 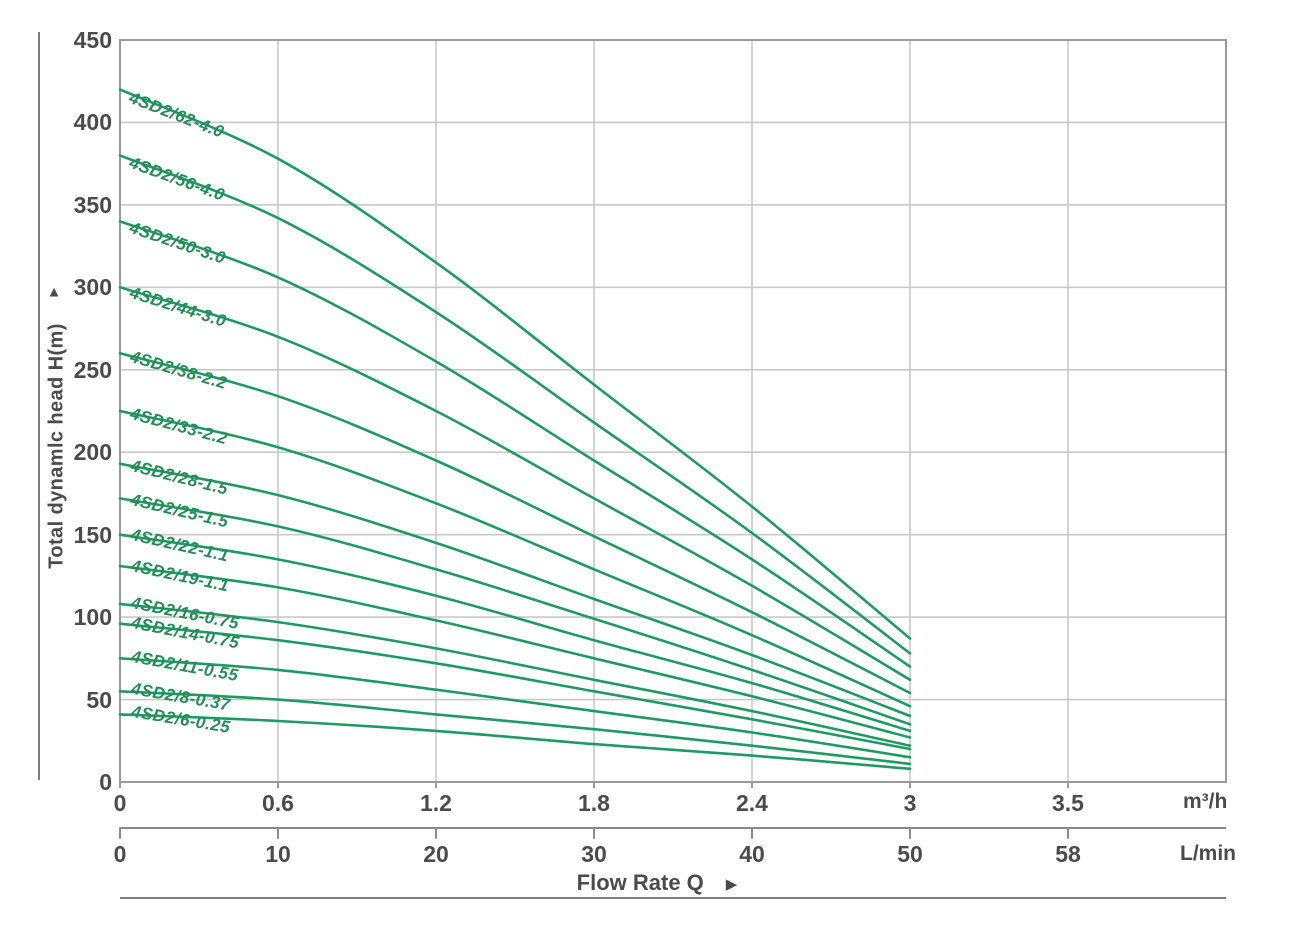 I want to click on x-tick-m3h-2.4: 2.4, so click(x=752, y=803).